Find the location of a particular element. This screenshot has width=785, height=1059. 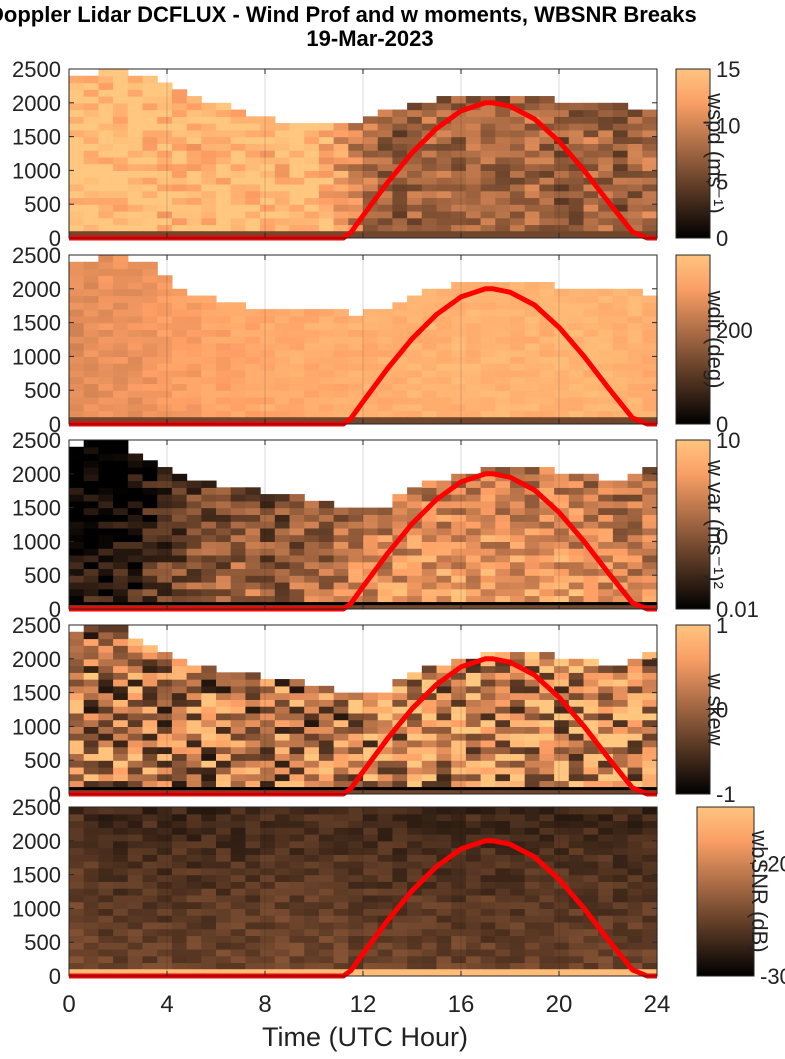

colorbar-wvar is located at coordinates (693, 524).